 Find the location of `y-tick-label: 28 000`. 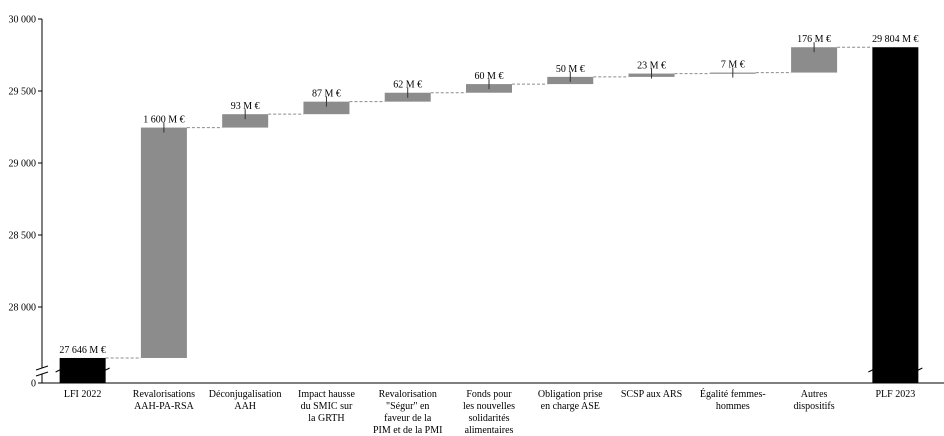

y-tick-label: 28 000 is located at coordinates (23, 308).